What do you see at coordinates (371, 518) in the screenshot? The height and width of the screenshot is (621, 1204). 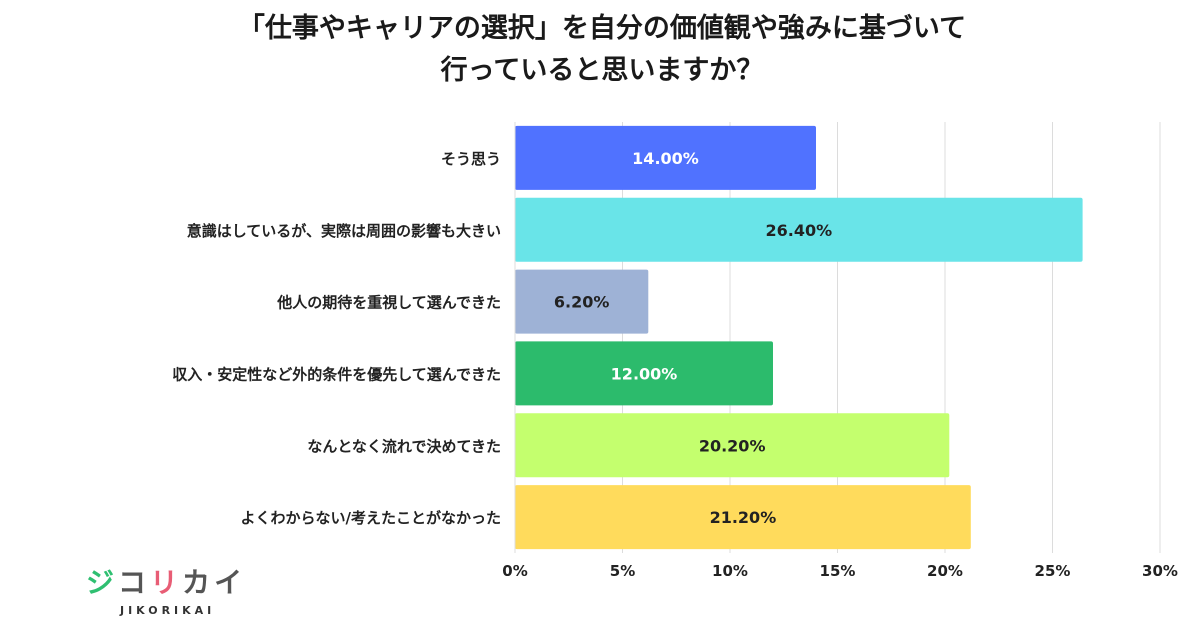 I see `category-label: よくわからない/考えたことがなかった` at bounding box center [371, 518].